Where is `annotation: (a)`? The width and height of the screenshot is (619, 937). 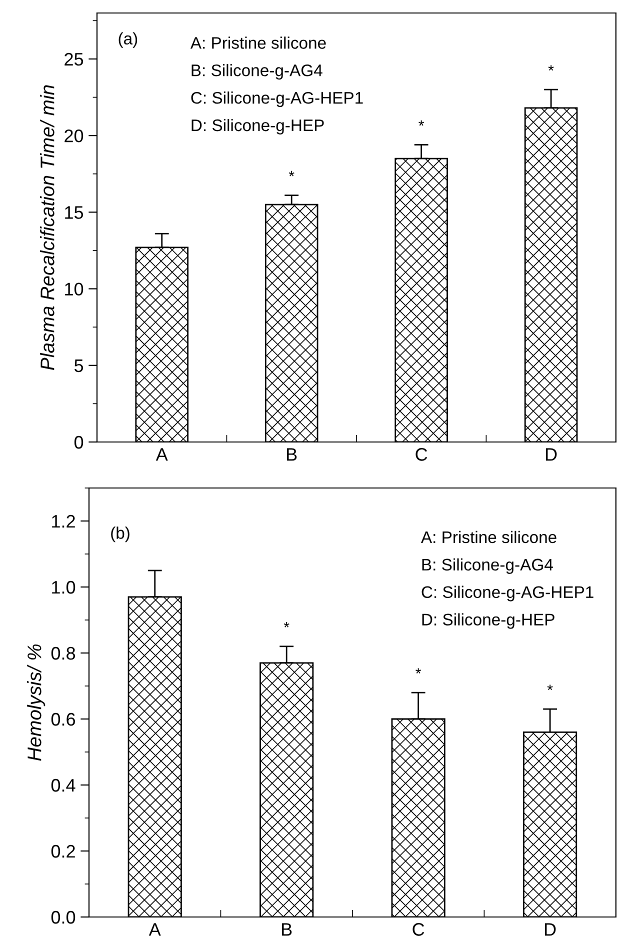
annotation: (a) is located at coordinates (128, 40).